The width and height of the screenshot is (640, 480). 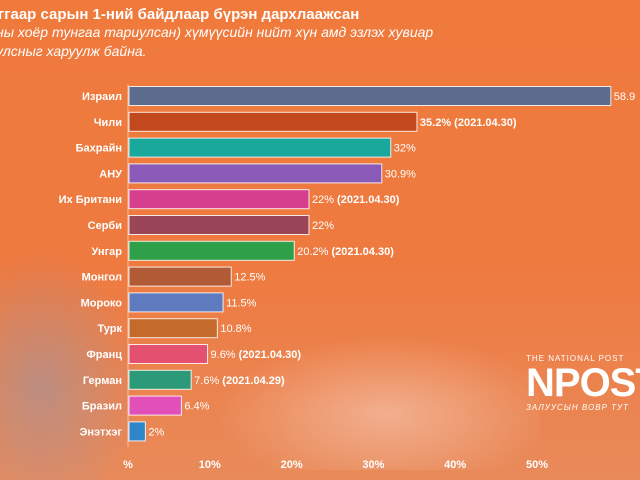 What do you see at coordinates (110, 174) in the screenshot?
I see `category-label: АНУ` at bounding box center [110, 174].